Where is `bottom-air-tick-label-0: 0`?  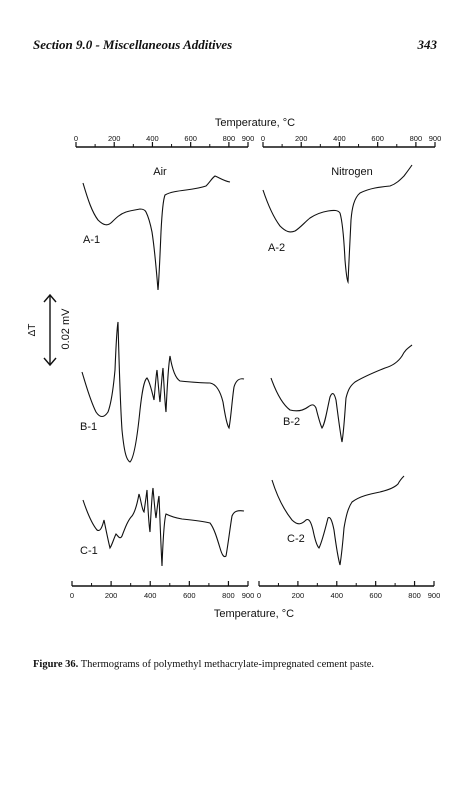 bottom-air-tick-label-0: 0 is located at coordinates (72, 595).